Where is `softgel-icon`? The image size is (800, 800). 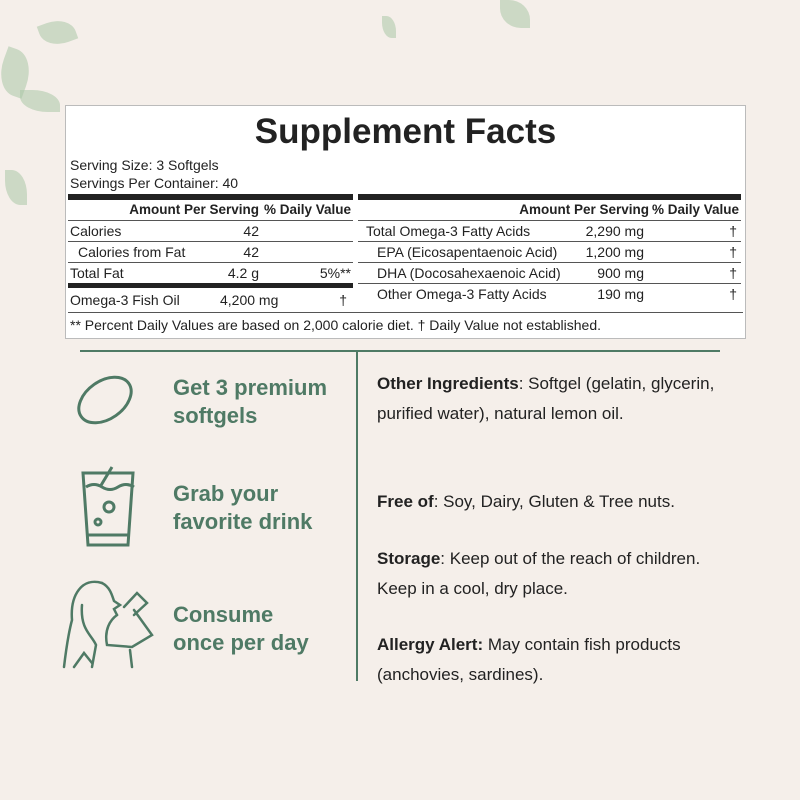 softgel-icon is located at coordinates (105, 400).